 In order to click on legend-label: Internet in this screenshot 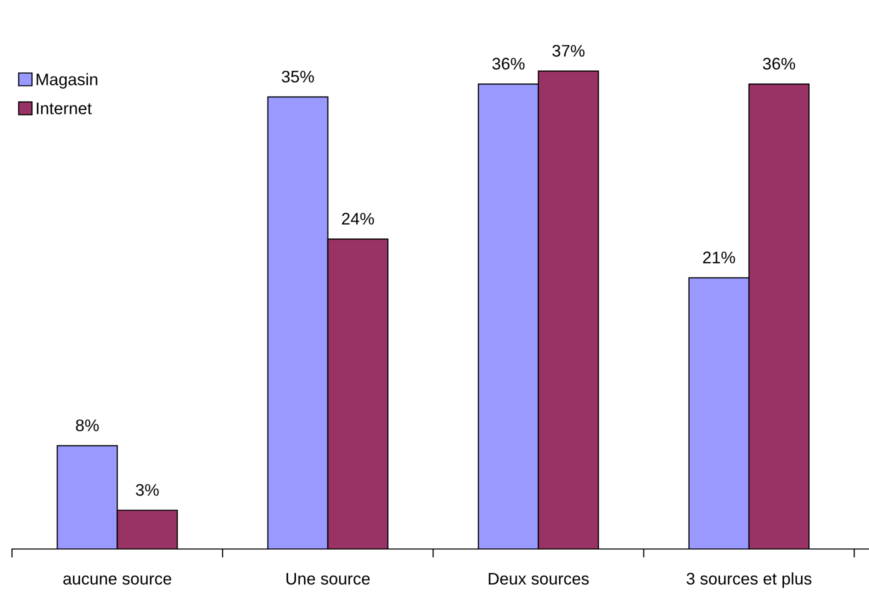, I will do `click(64, 108)`.